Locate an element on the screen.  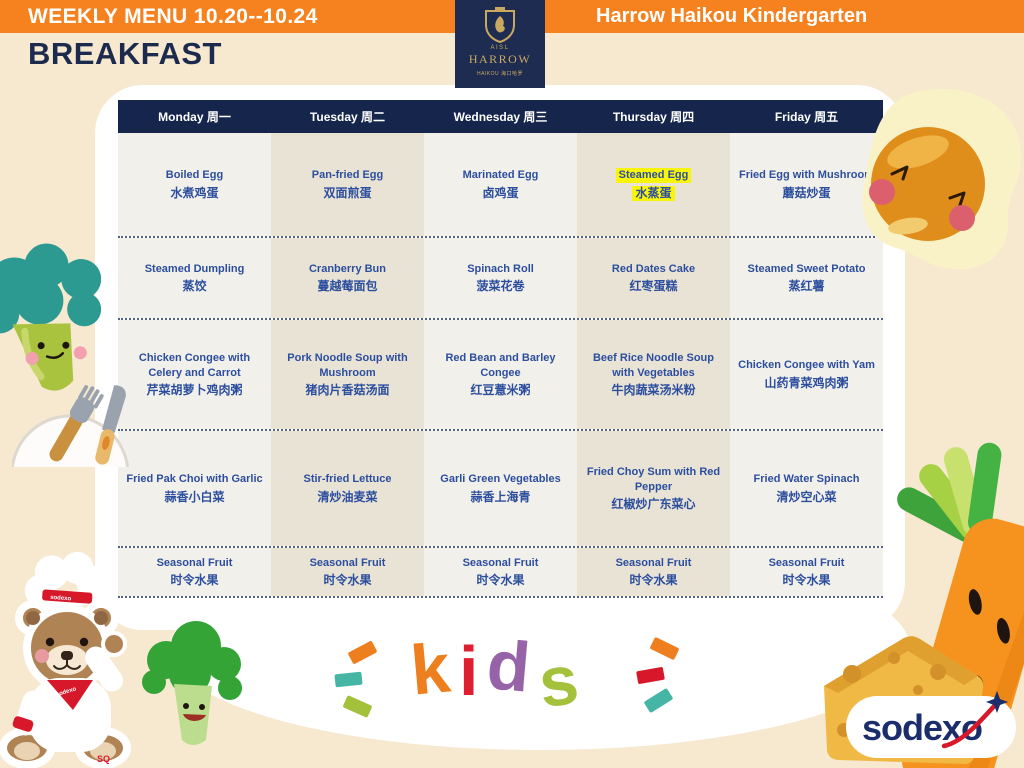
kids-letter-d: d is located at coordinates (509, 666).